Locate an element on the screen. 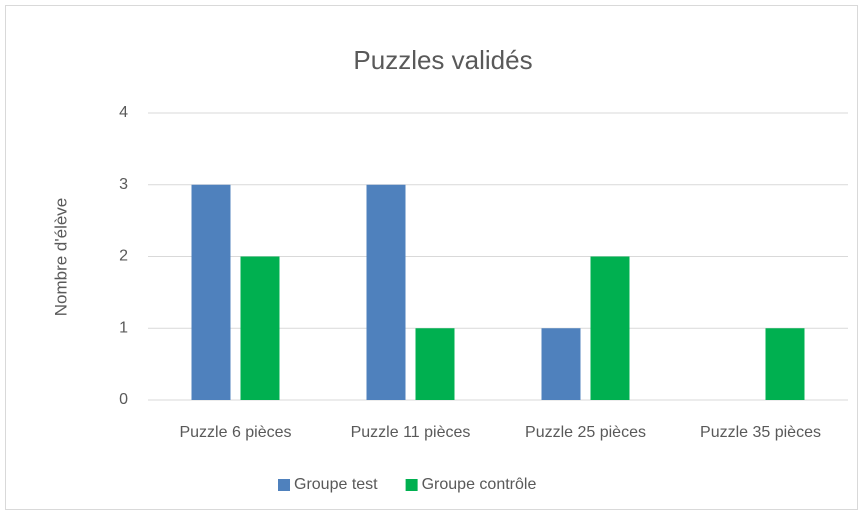  x-tick-label: Puzzle 35 pièces is located at coordinates (760, 432).